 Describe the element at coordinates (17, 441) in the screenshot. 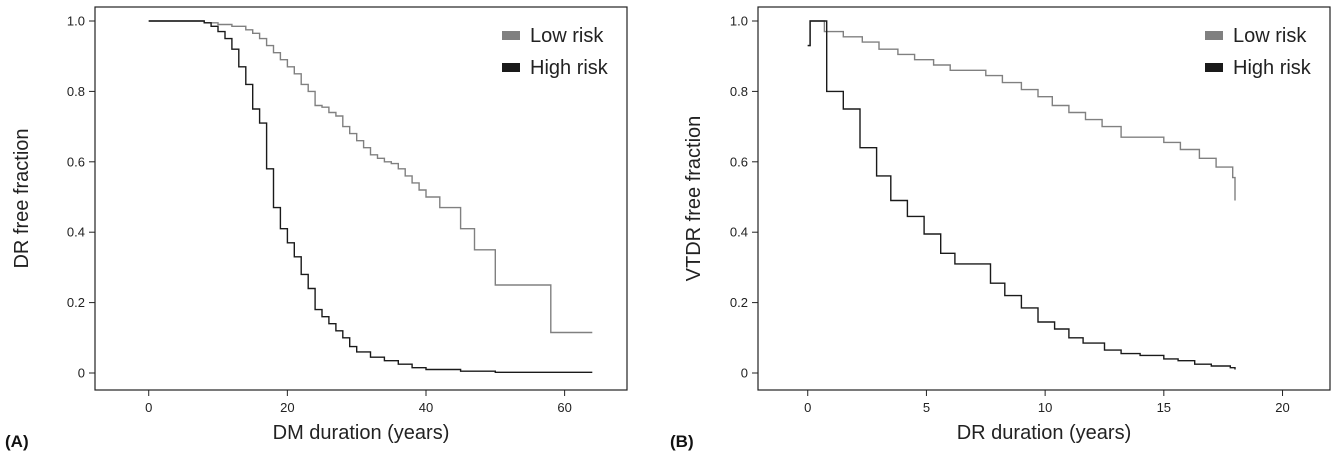

I see `chart-0-panel-label: (A)` at that location.